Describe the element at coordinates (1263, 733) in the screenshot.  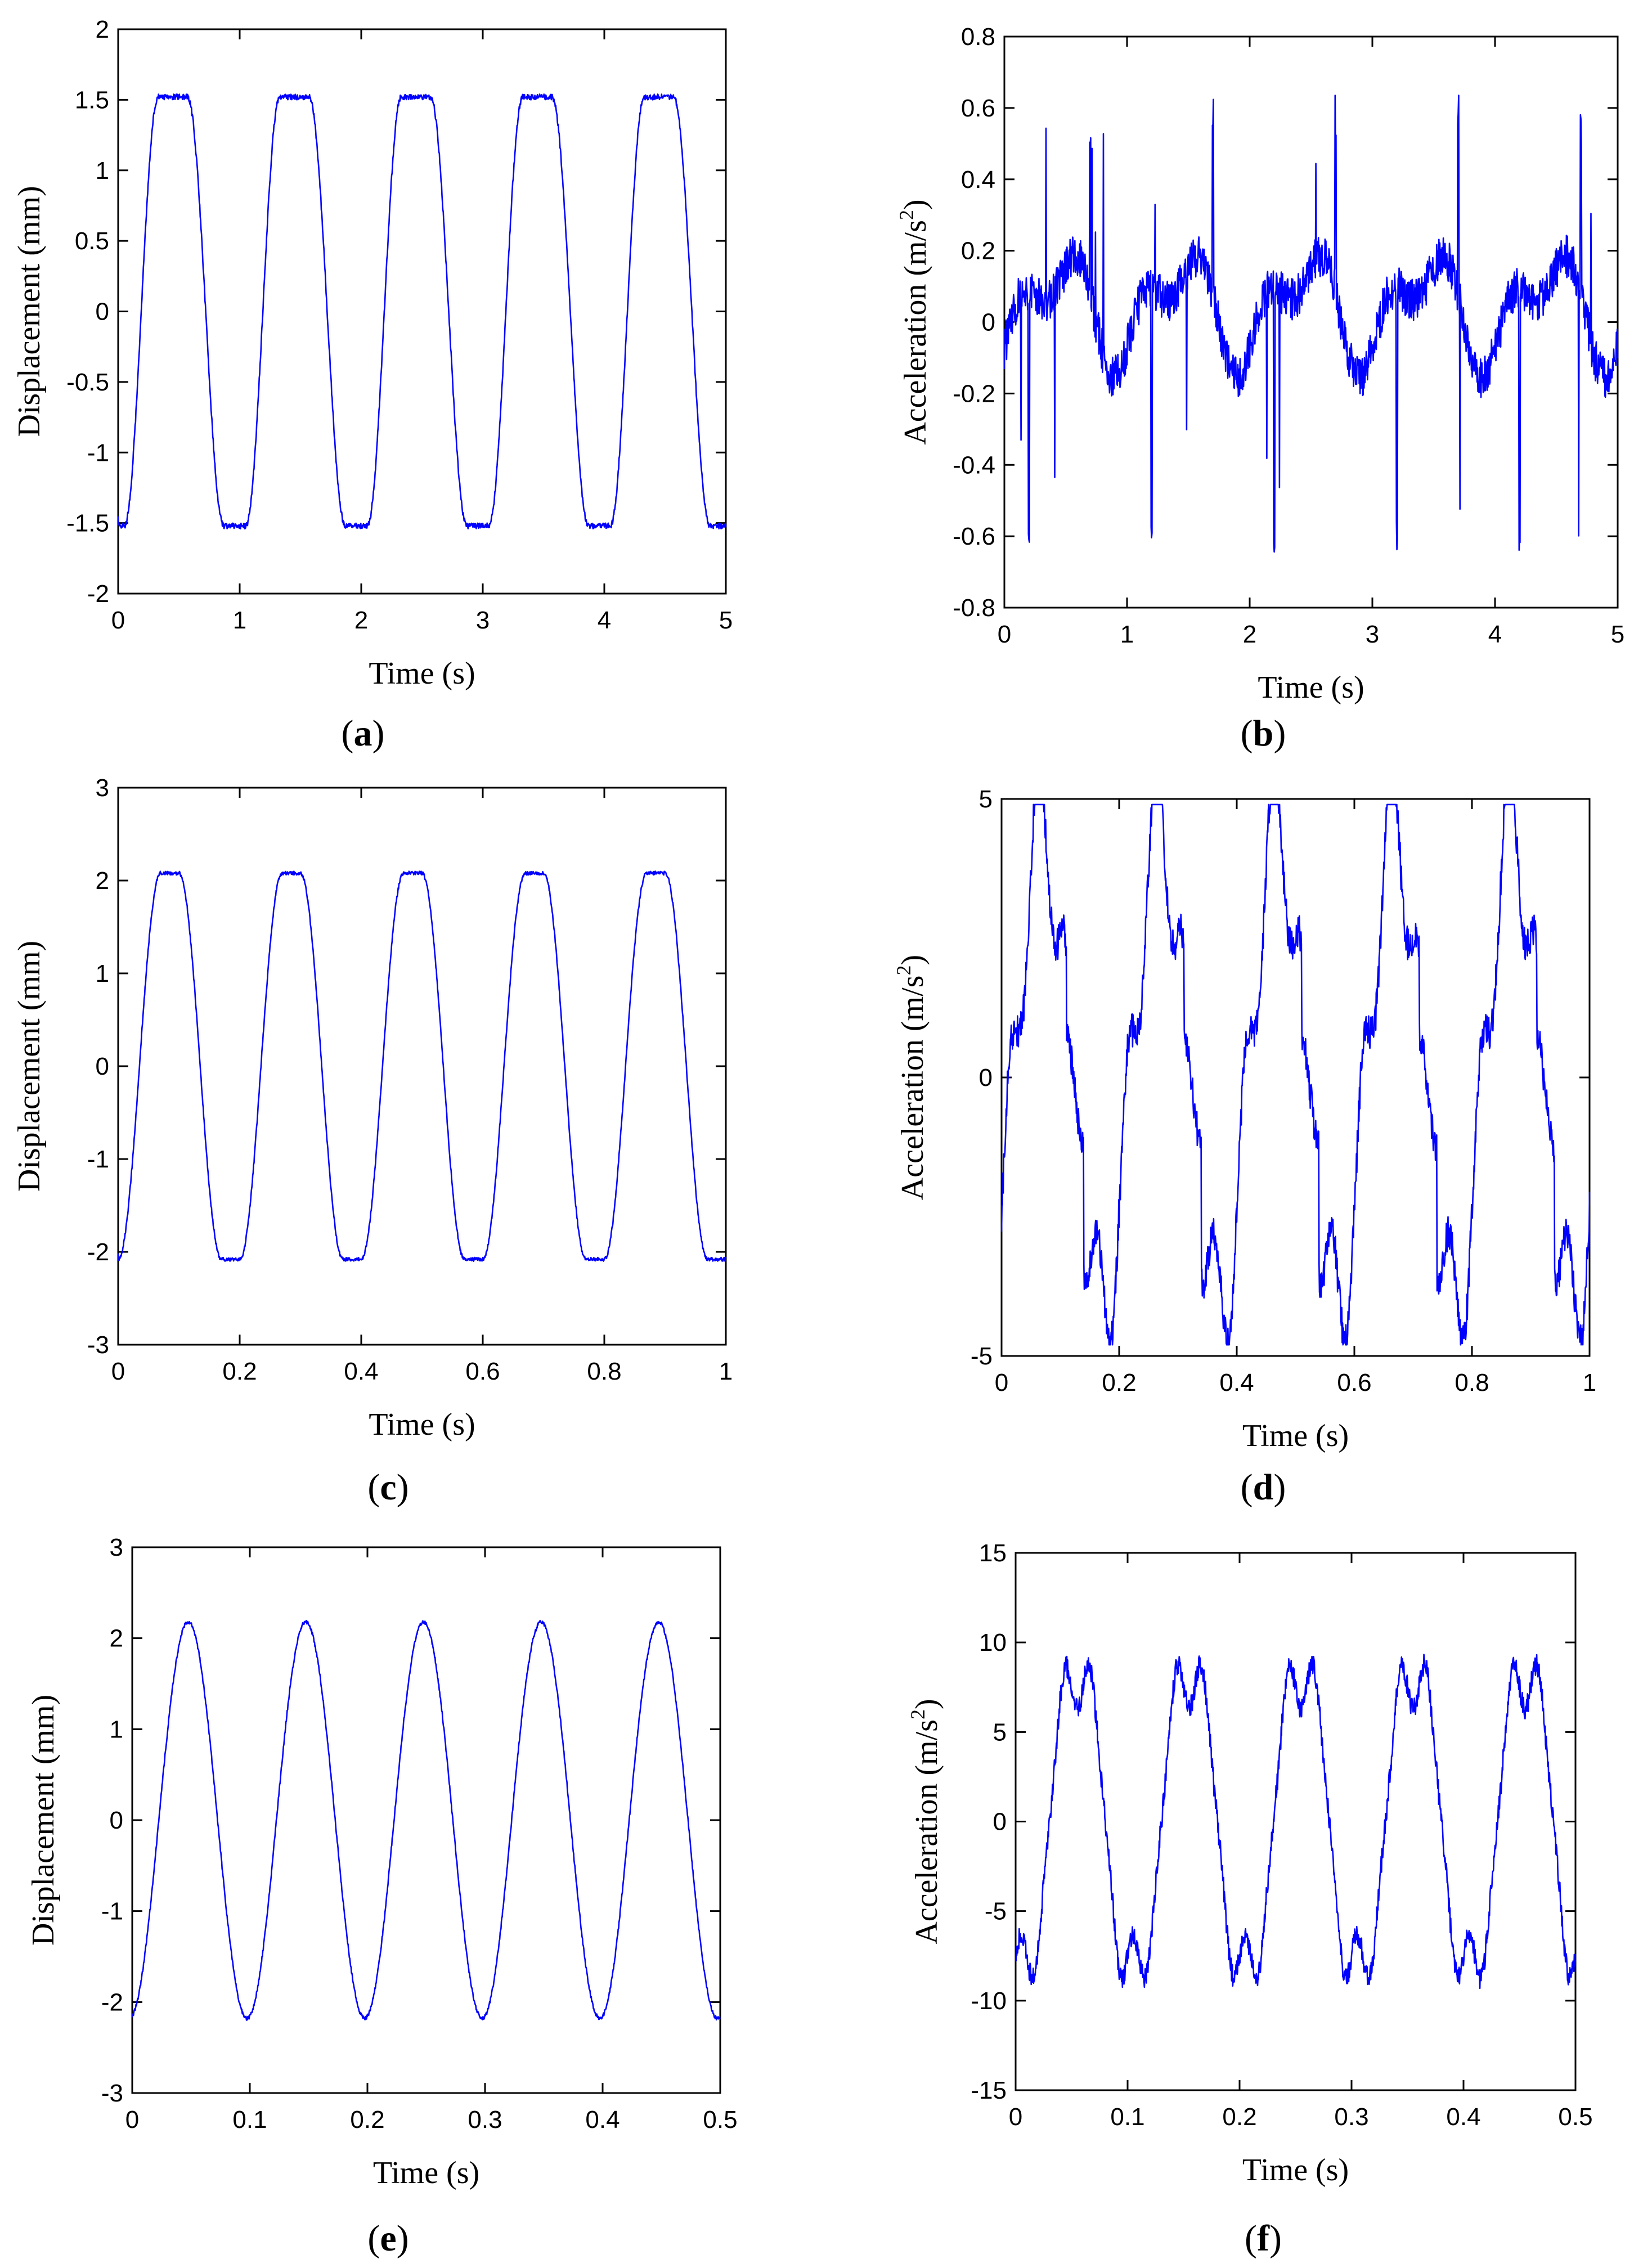
I see `panel-caption-b: (b)` at that location.